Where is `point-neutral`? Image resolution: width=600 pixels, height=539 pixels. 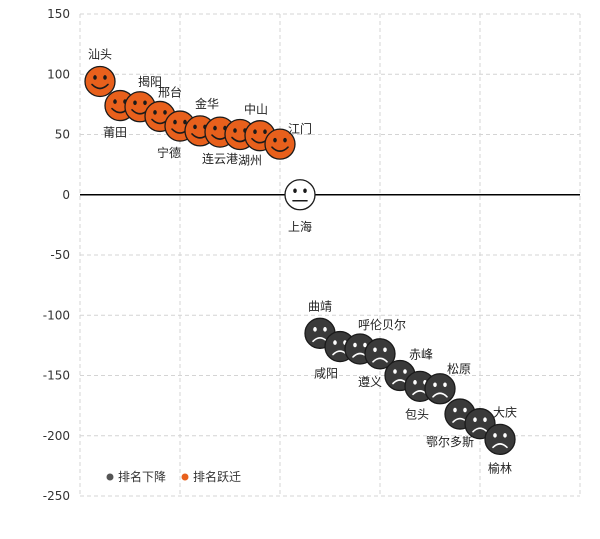
point-neutral is located at coordinates (300, 195).